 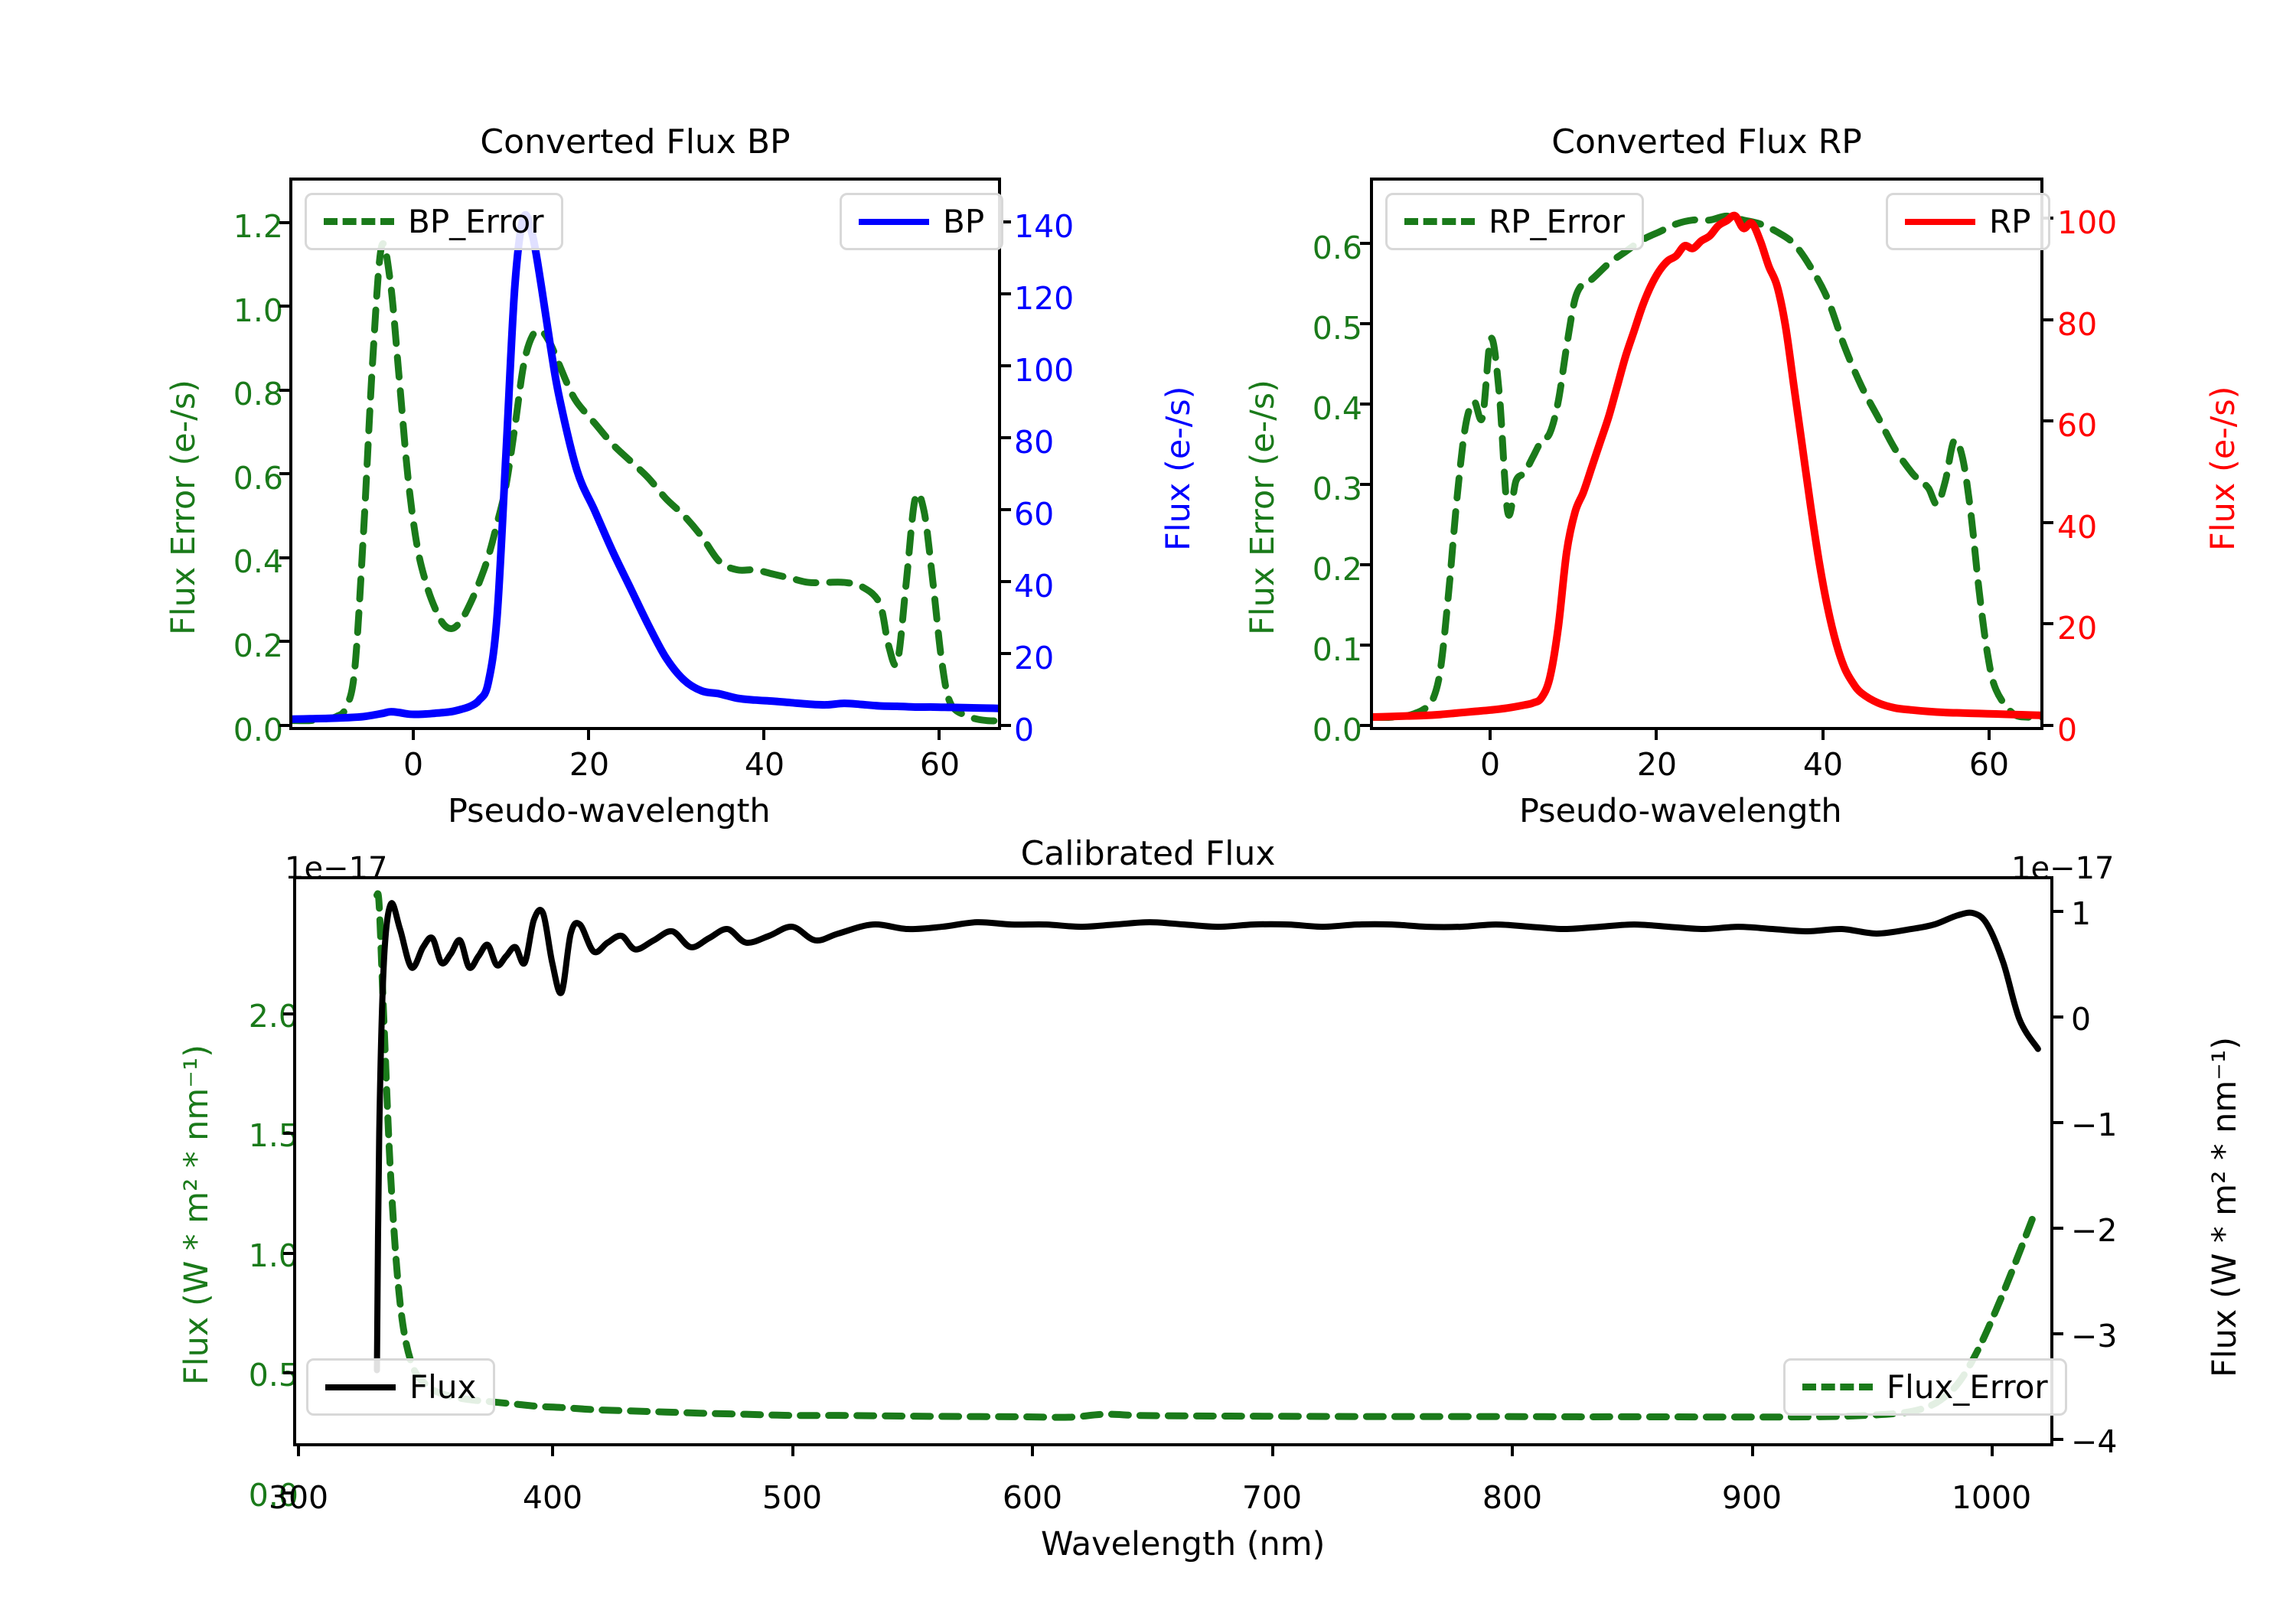 I want to click on cal-tick-x0, so click(x=298, y=1451).